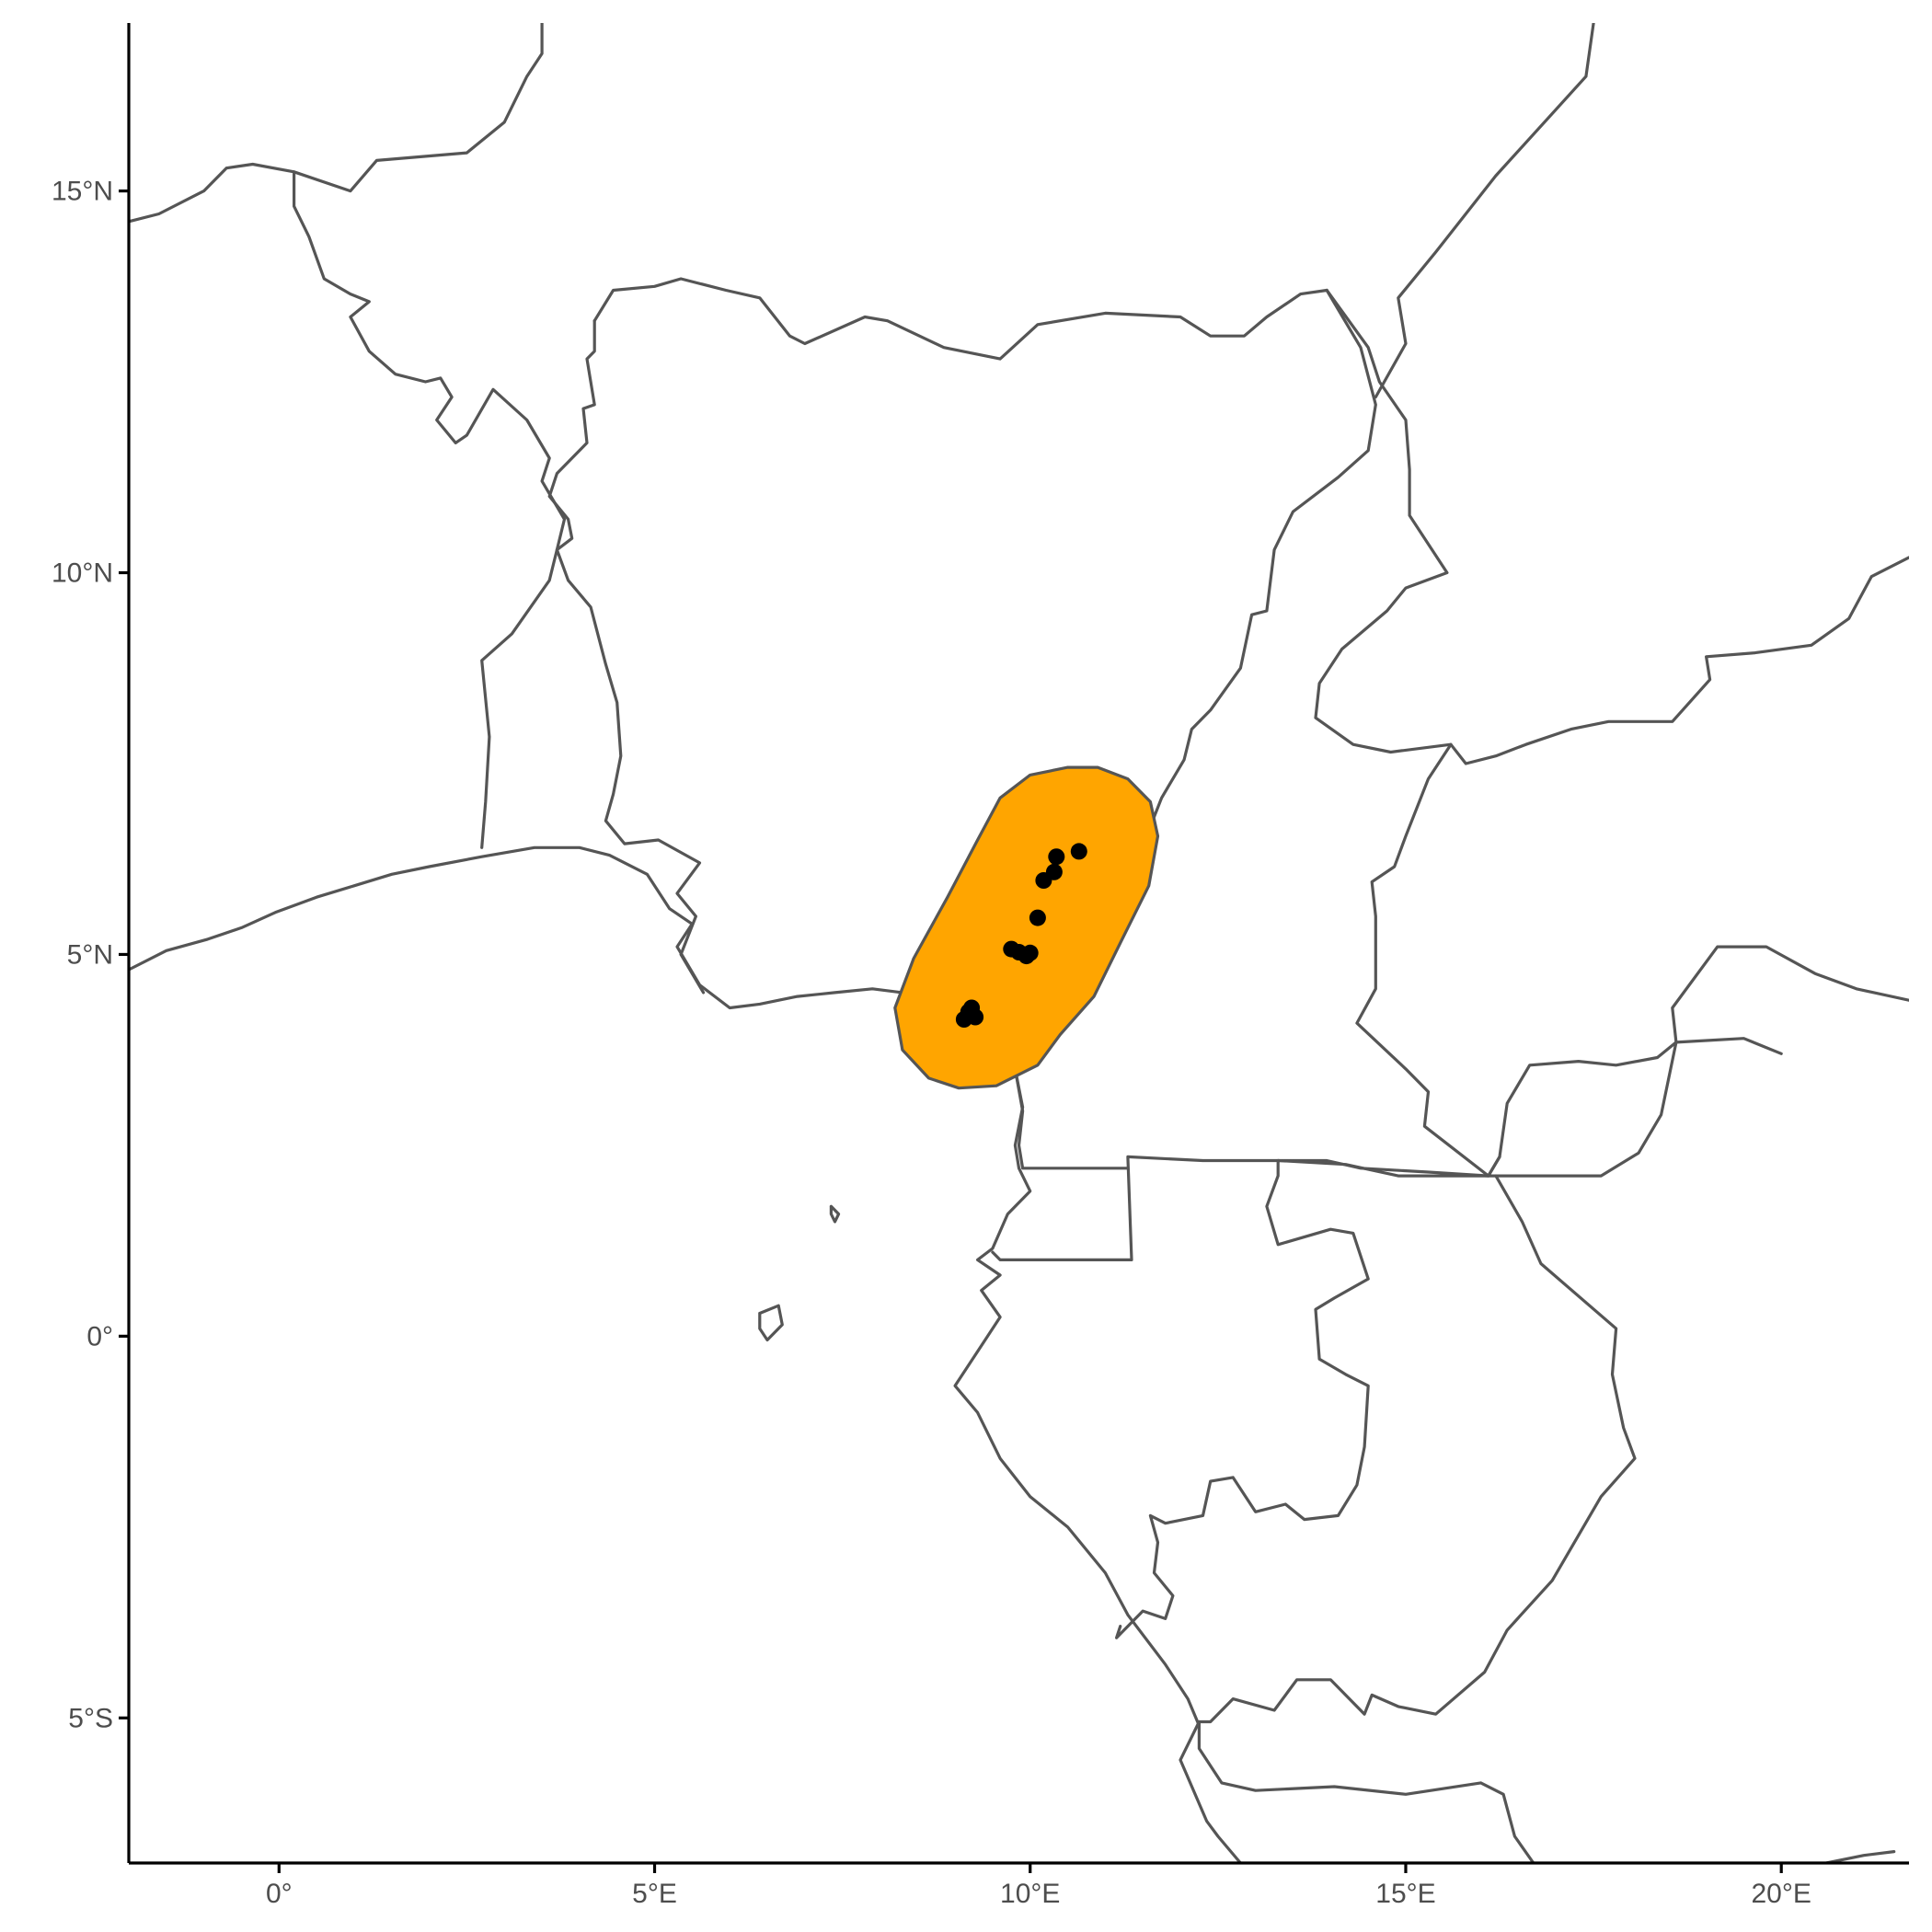 This screenshot has width=1932, height=1932. I want to click on range-polygon, so click(1026, 927).